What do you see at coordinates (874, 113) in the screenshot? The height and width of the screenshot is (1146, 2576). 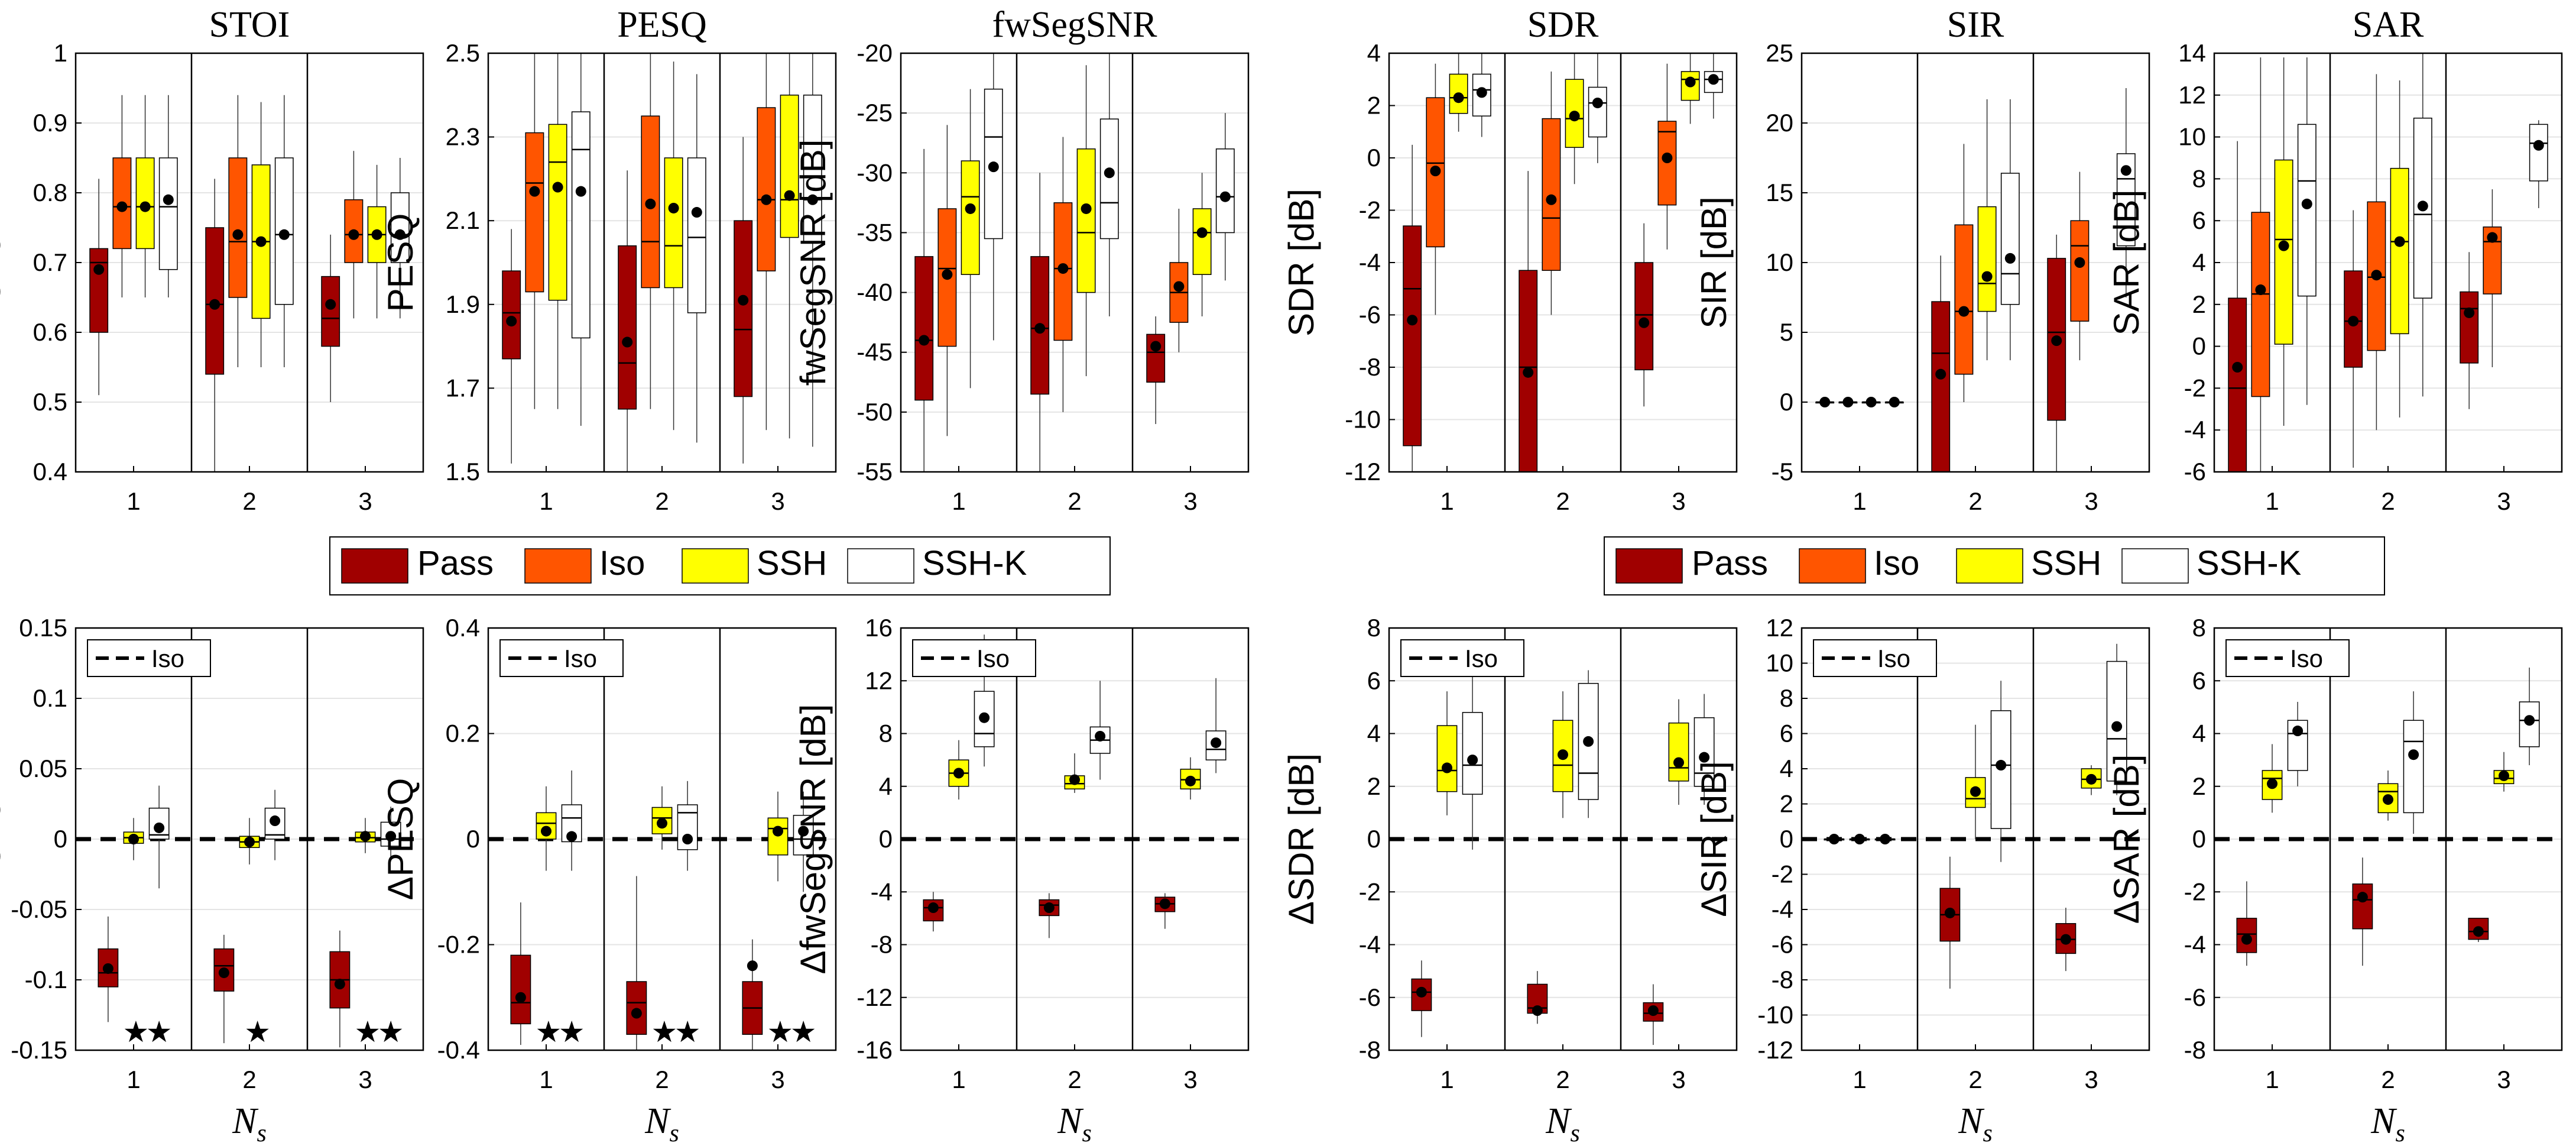 I see `y-tick-label: -25` at bounding box center [874, 113].